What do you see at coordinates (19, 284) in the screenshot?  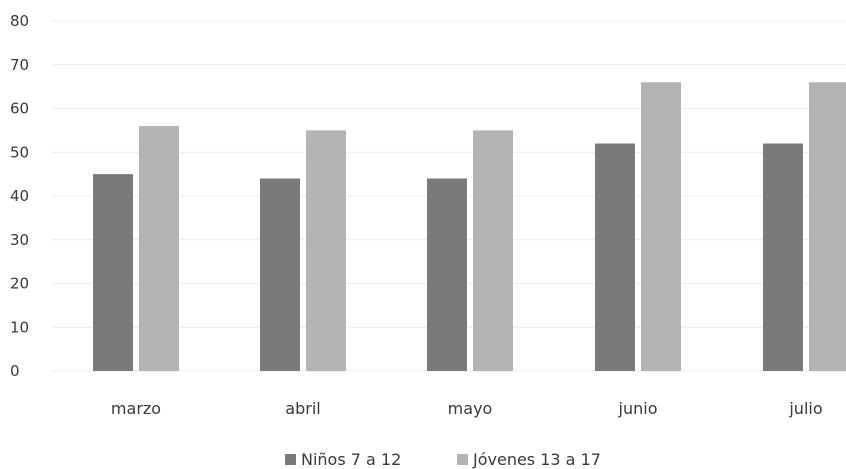 I see `y-tick-label: 20` at bounding box center [19, 284].